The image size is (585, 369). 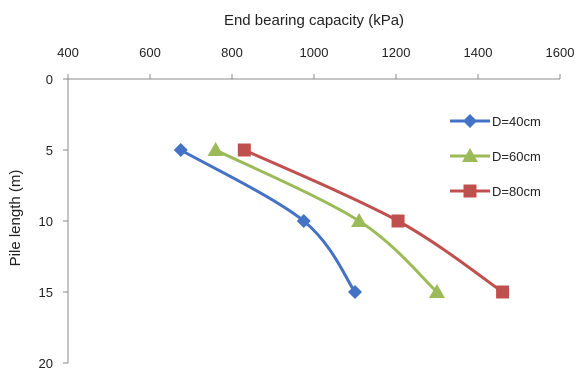 What do you see at coordinates (478, 52) in the screenshot?
I see `x-tick-label: 1400` at bounding box center [478, 52].